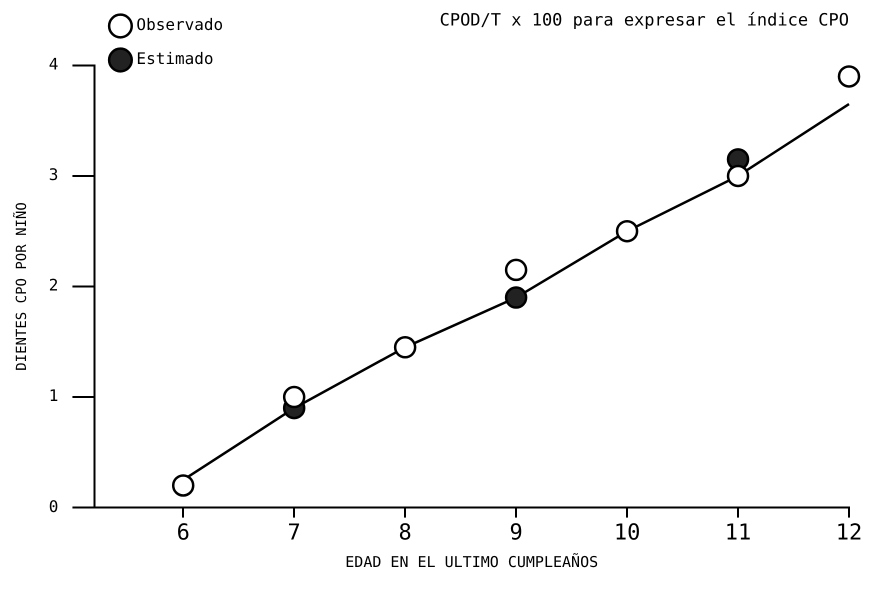 The width and height of the screenshot is (879, 596). I want to click on y-tick-label: 1, so click(53, 396).